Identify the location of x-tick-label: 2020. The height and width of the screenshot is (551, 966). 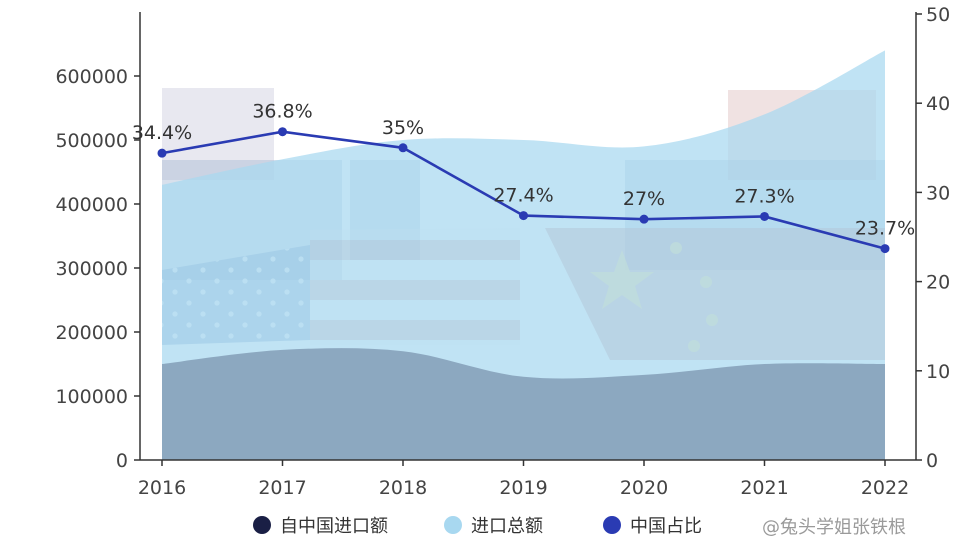
(644, 488).